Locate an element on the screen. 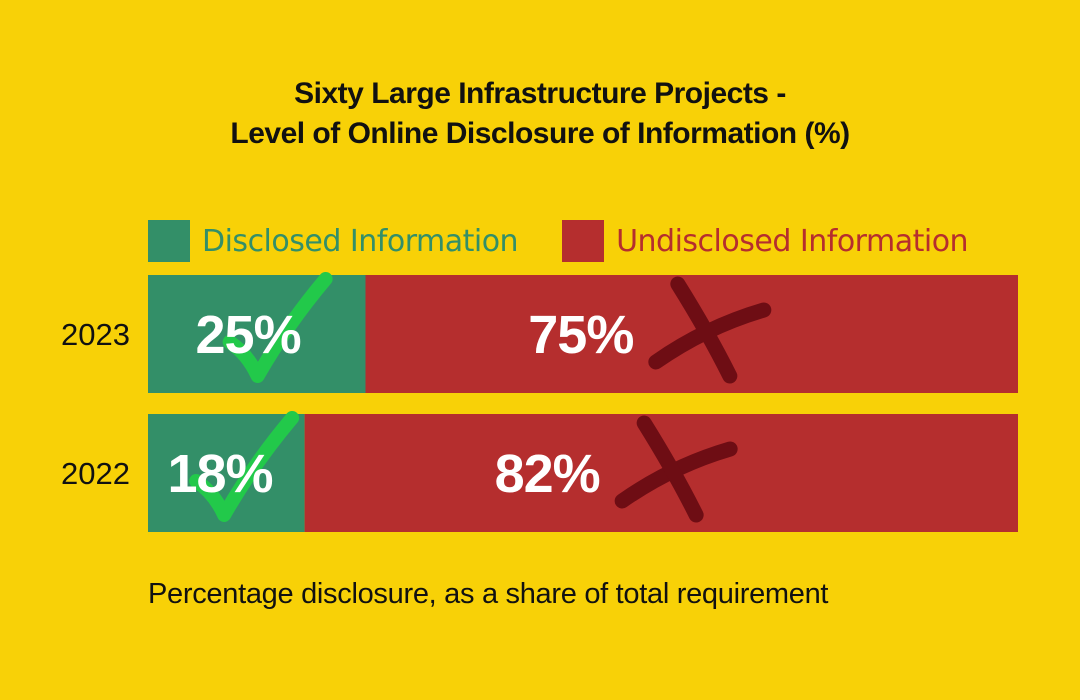  legend-swatch-disclosed is located at coordinates (169, 241).